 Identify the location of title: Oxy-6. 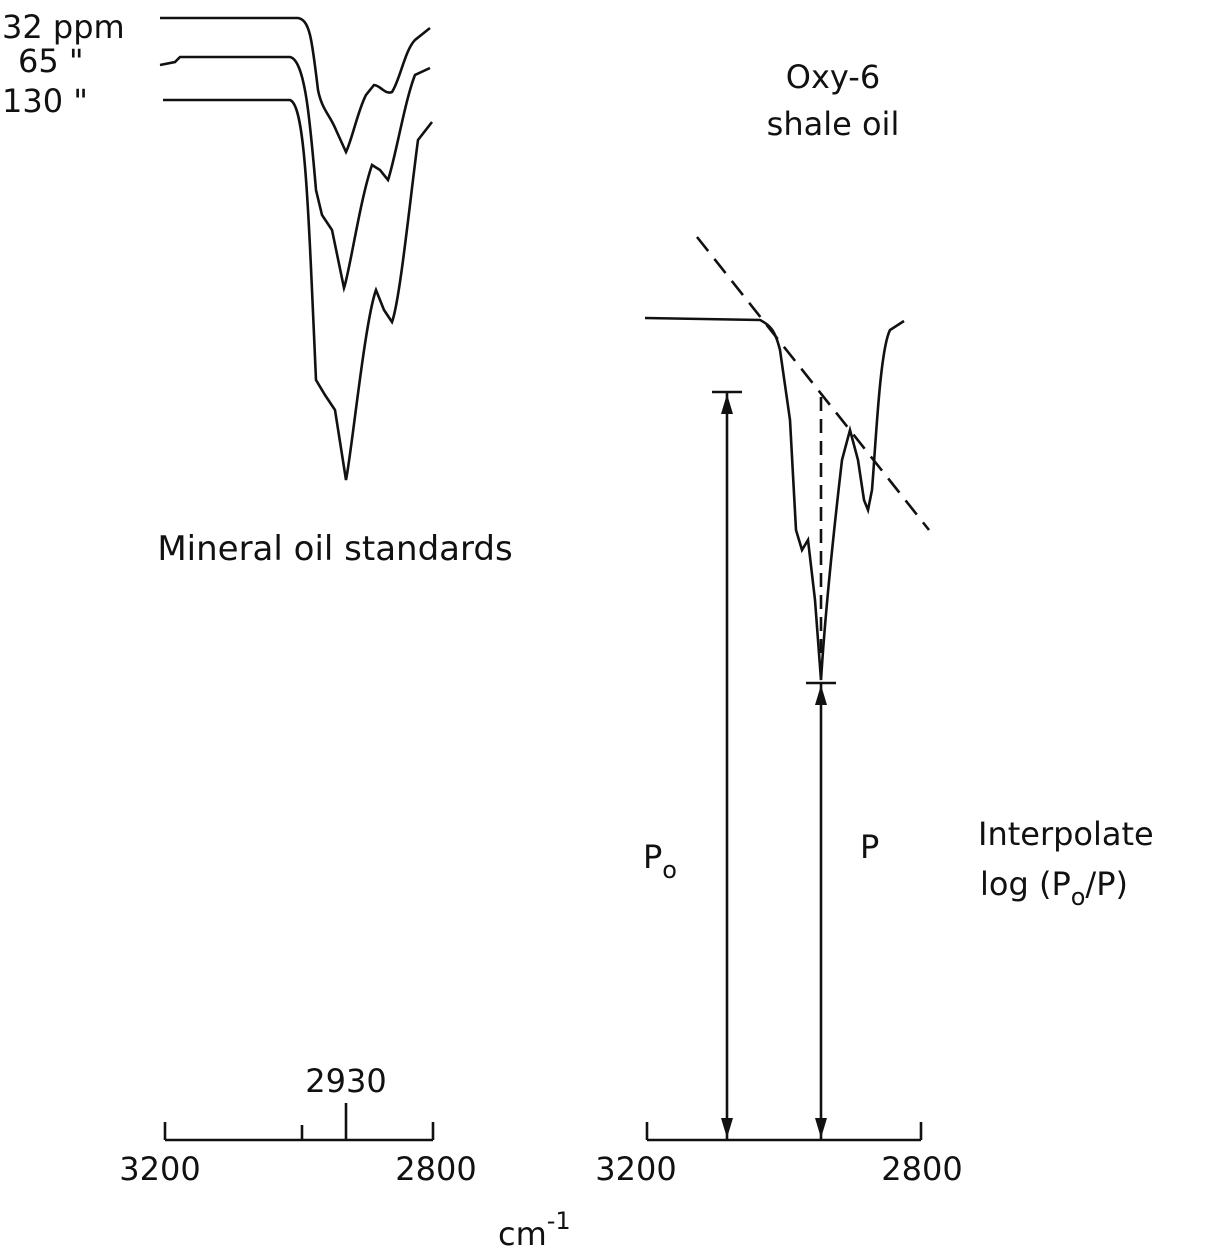
(833, 77).